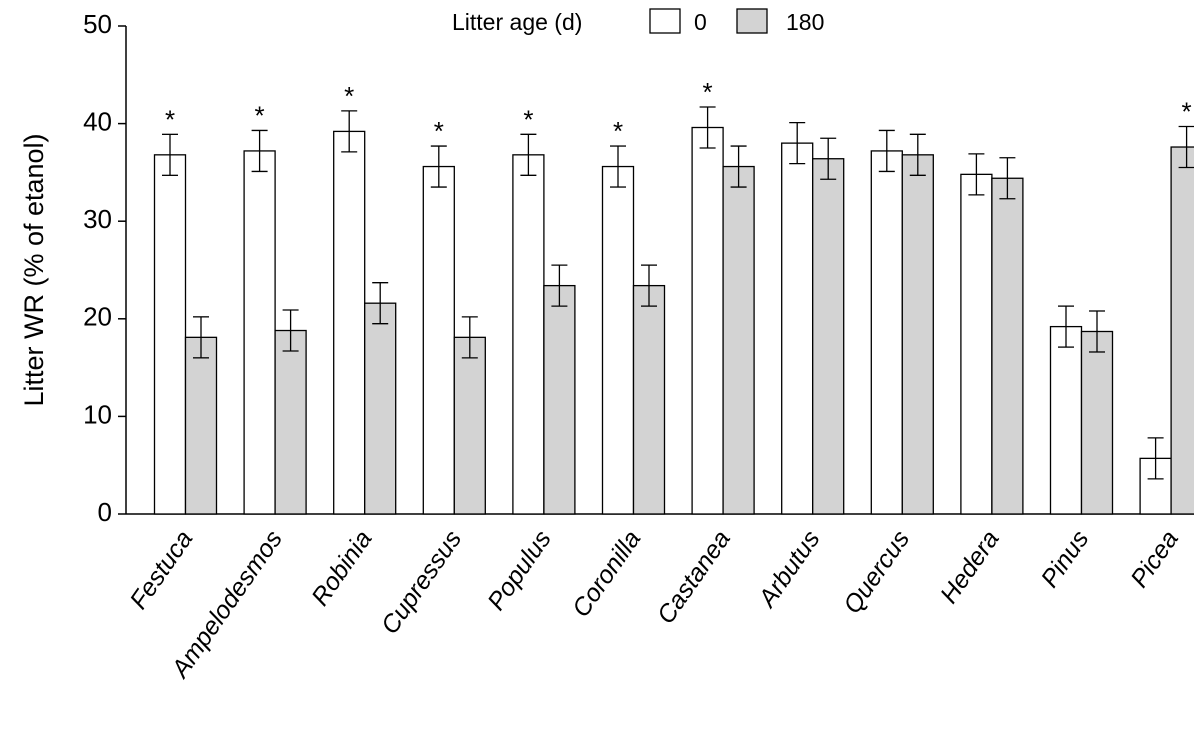 The width and height of the screenshot is (1194, 732). What do you see at coordinates (1187, 112) in the screenshot?
I see `significance-marker-picea: *` at bounding box center [1187, 112].